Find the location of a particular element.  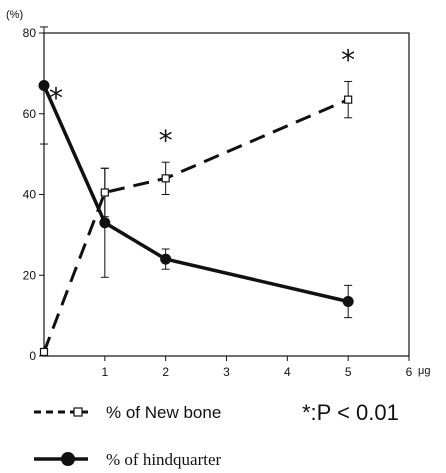

data-point-s0-p2 is located at coordinates (165, 178).